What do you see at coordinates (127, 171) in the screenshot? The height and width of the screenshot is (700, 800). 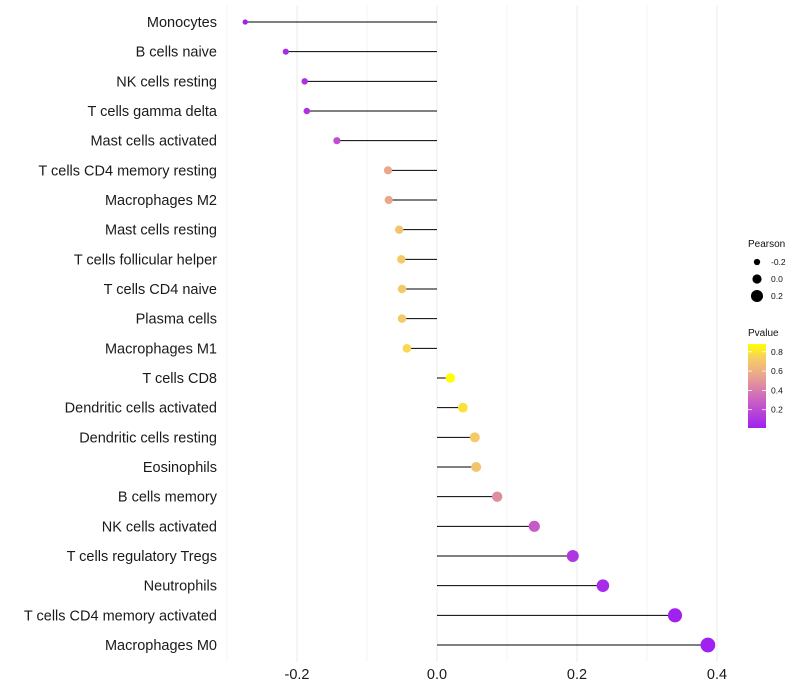 I see `category-label: T cells CD4 memory resting` at bounding box center [127, 171].